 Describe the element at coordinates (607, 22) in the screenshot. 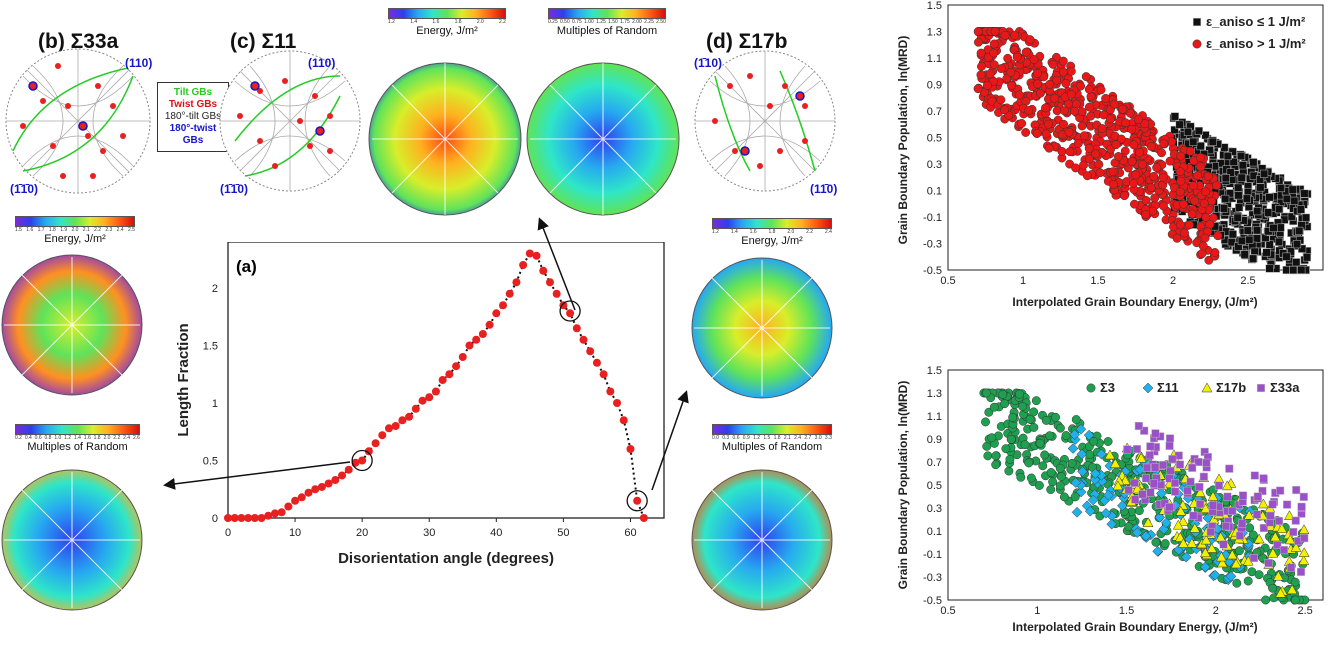

I see `colorbar-ticks: 0.25 0.50 0.75 1.00 1.25 1.50 1.75 2.00 2.25 2.50` at that location.